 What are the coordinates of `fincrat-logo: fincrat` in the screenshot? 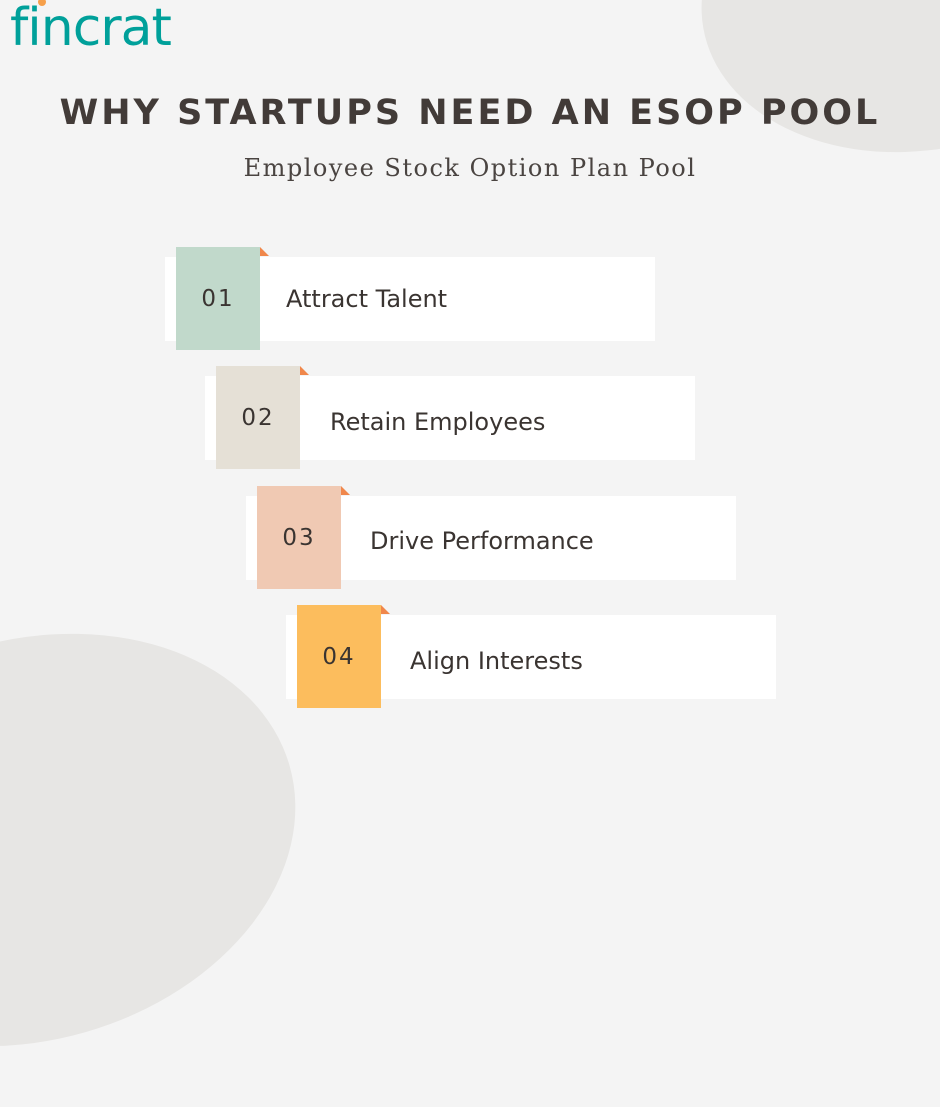 It's located at (91, 27).